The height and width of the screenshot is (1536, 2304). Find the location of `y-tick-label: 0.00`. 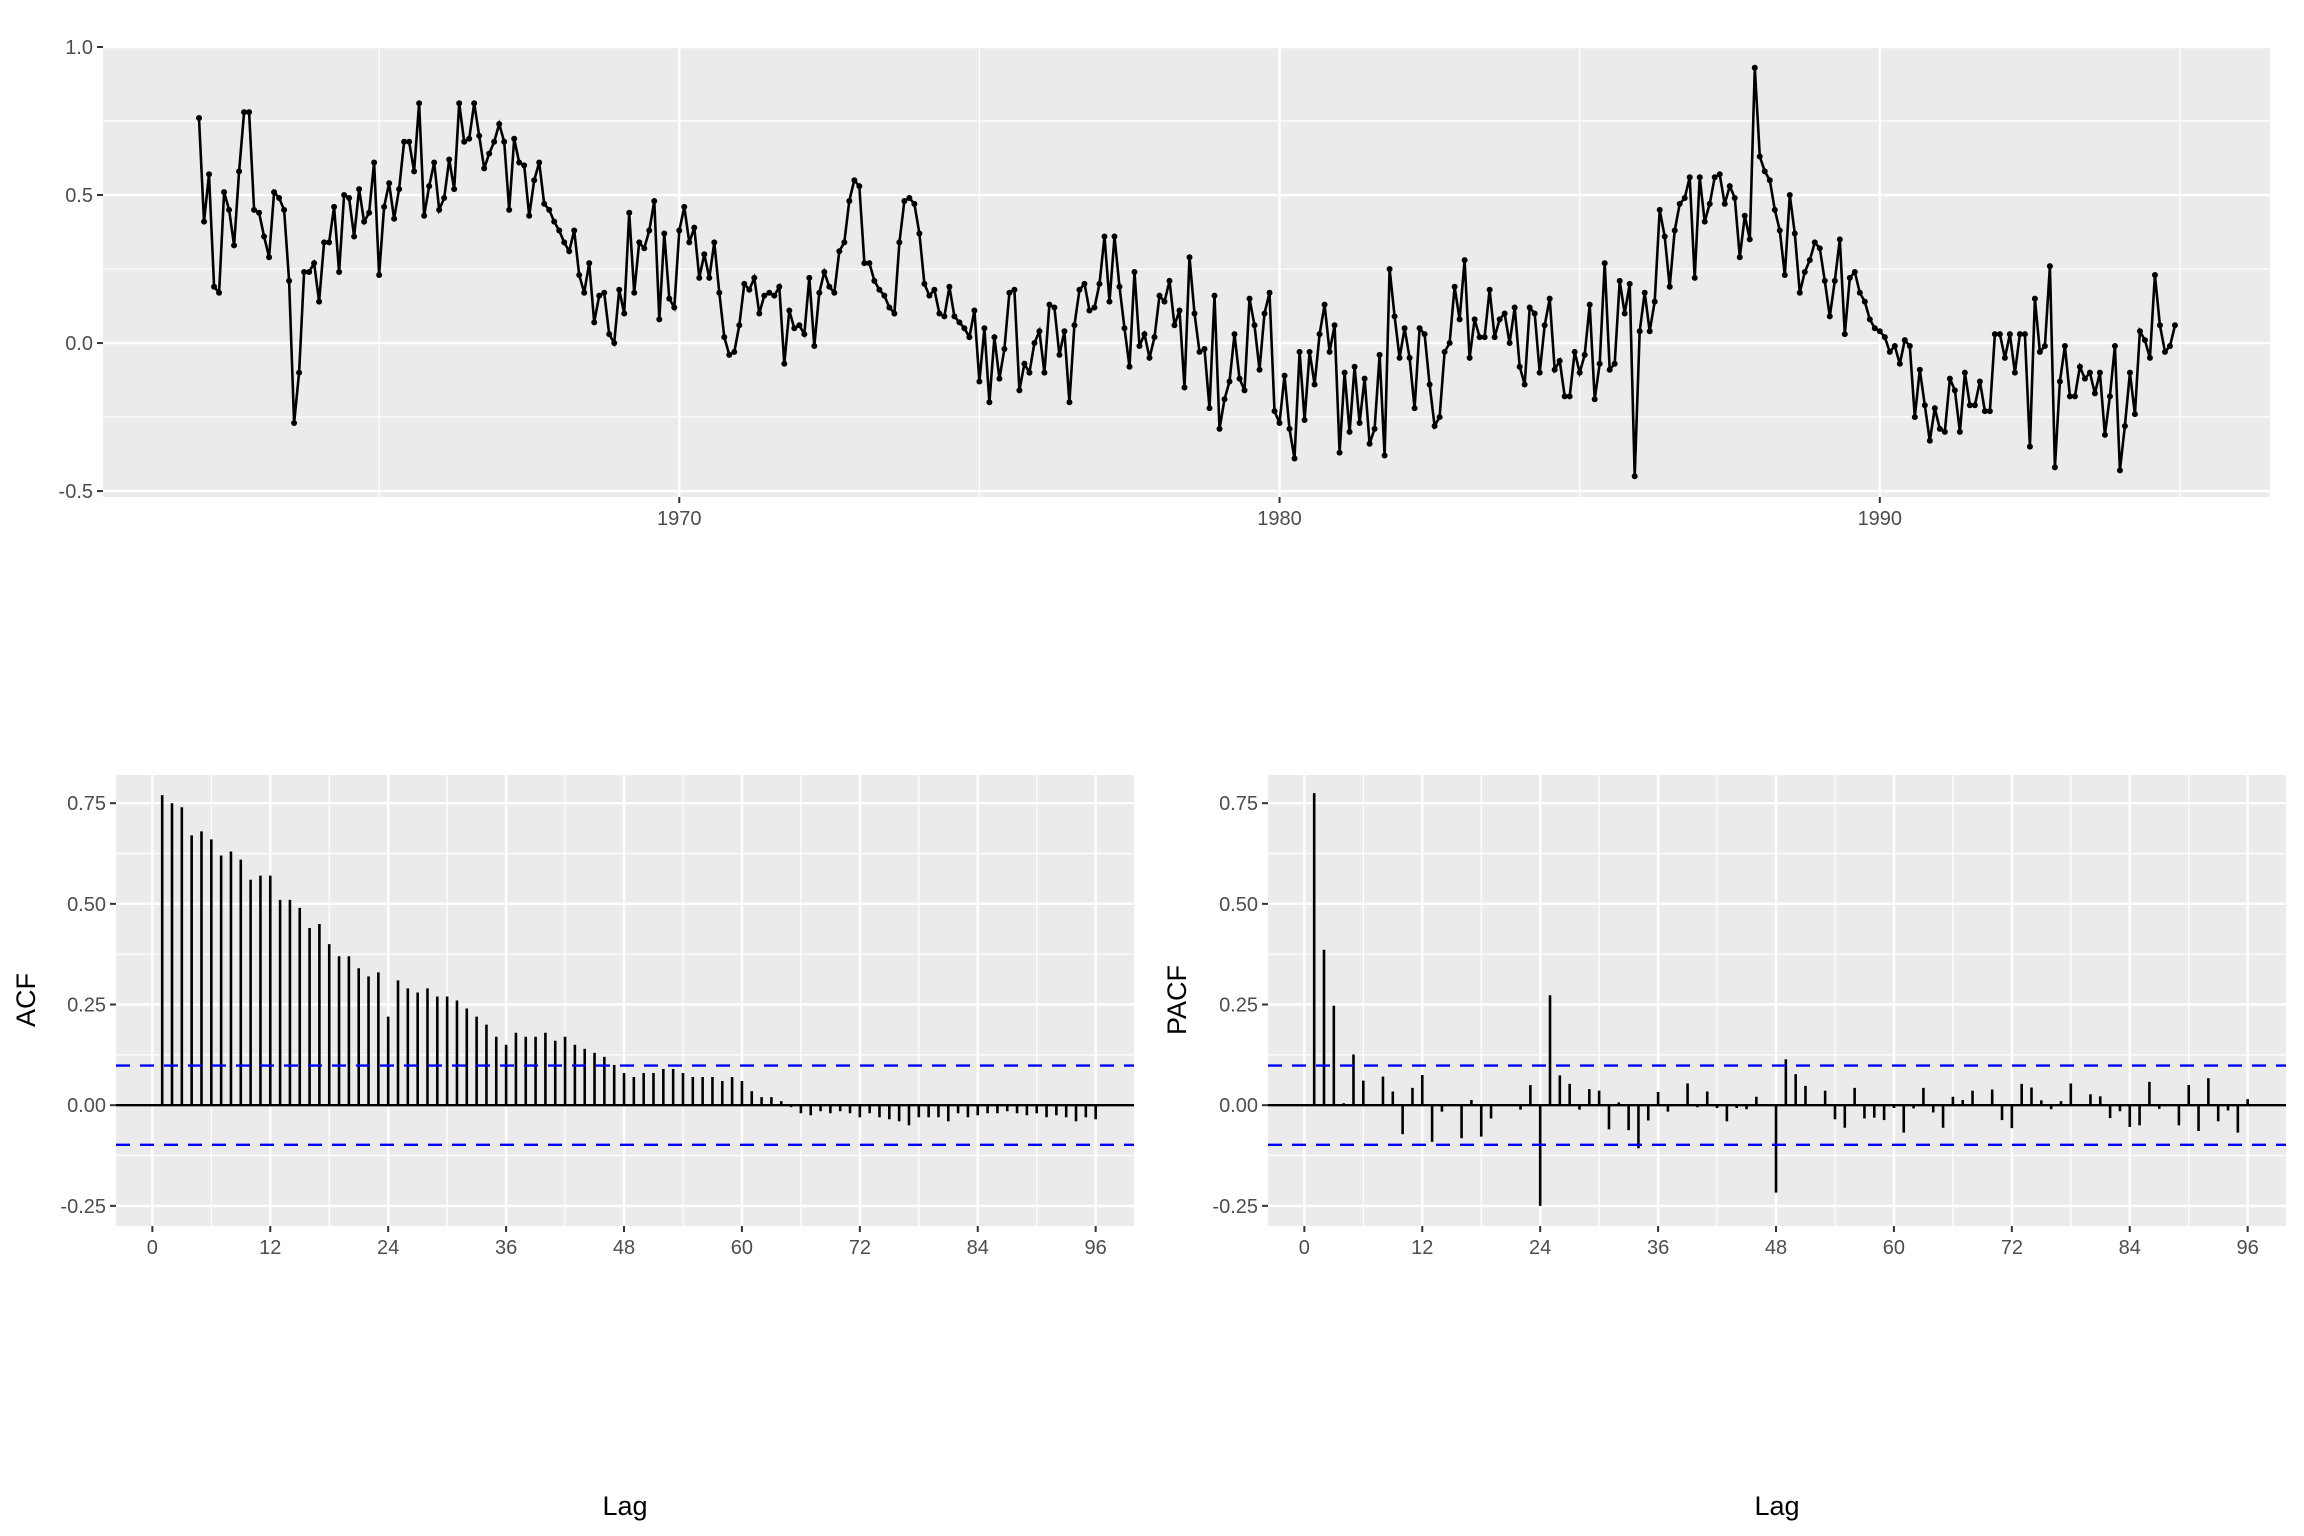

y-tick-label: 0.00 is located at coordinates (86, 1106).